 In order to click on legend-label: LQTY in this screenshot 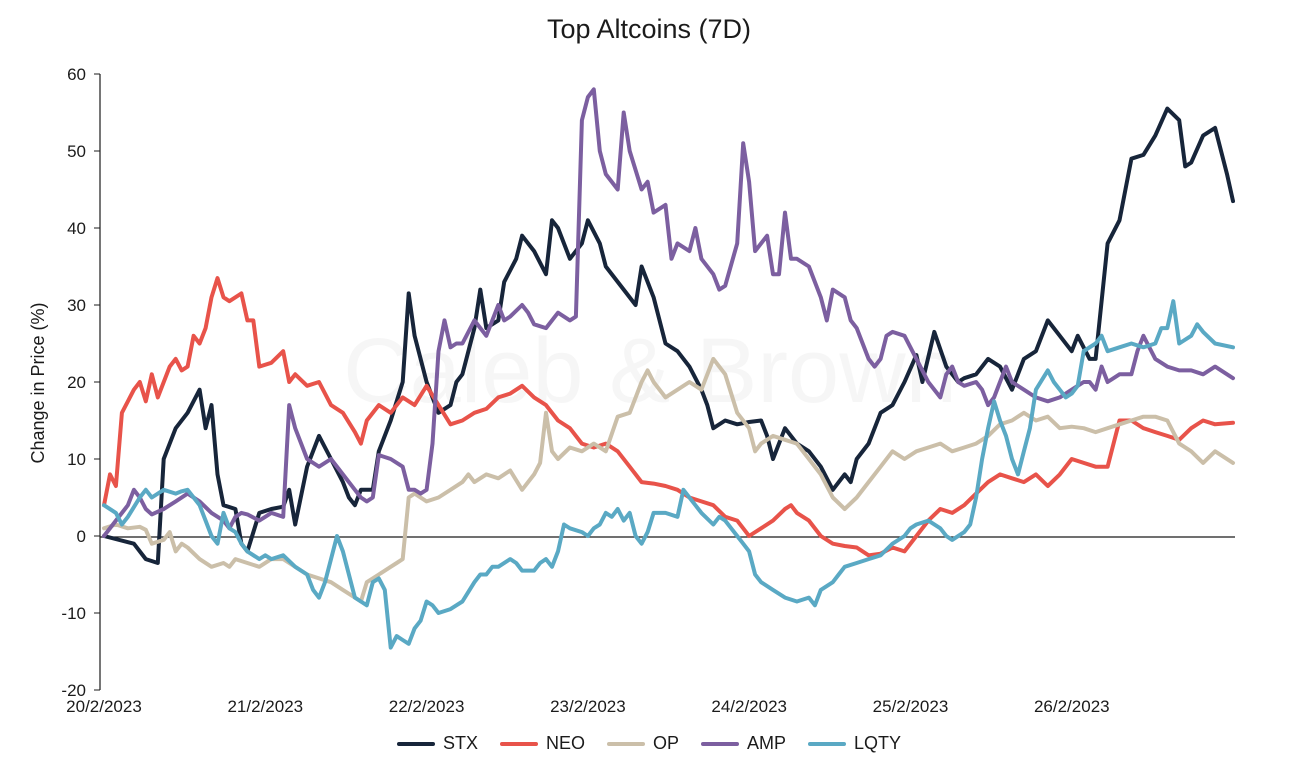, I will do `click(878, 743)`.